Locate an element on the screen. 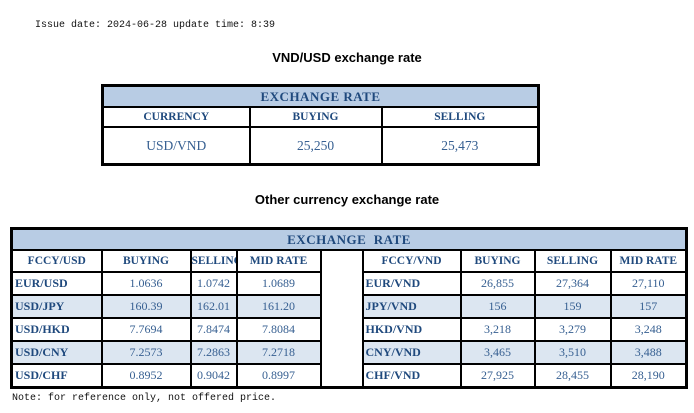 The image size is (694, 413). selling-rate-cell: 7.8474 is located at coordinates (213, 329).